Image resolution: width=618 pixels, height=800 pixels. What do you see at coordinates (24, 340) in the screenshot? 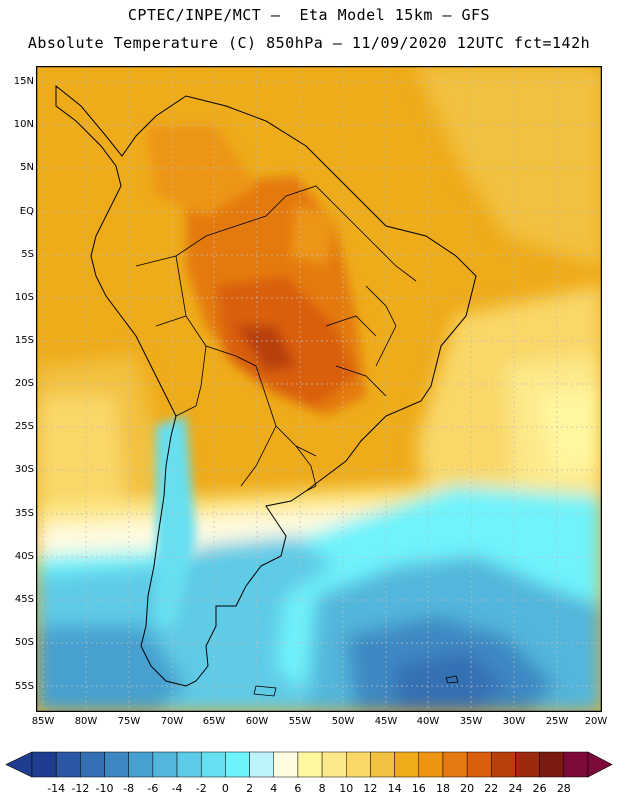
I see `lat-label: 15S` at bounding box center [24, 340].